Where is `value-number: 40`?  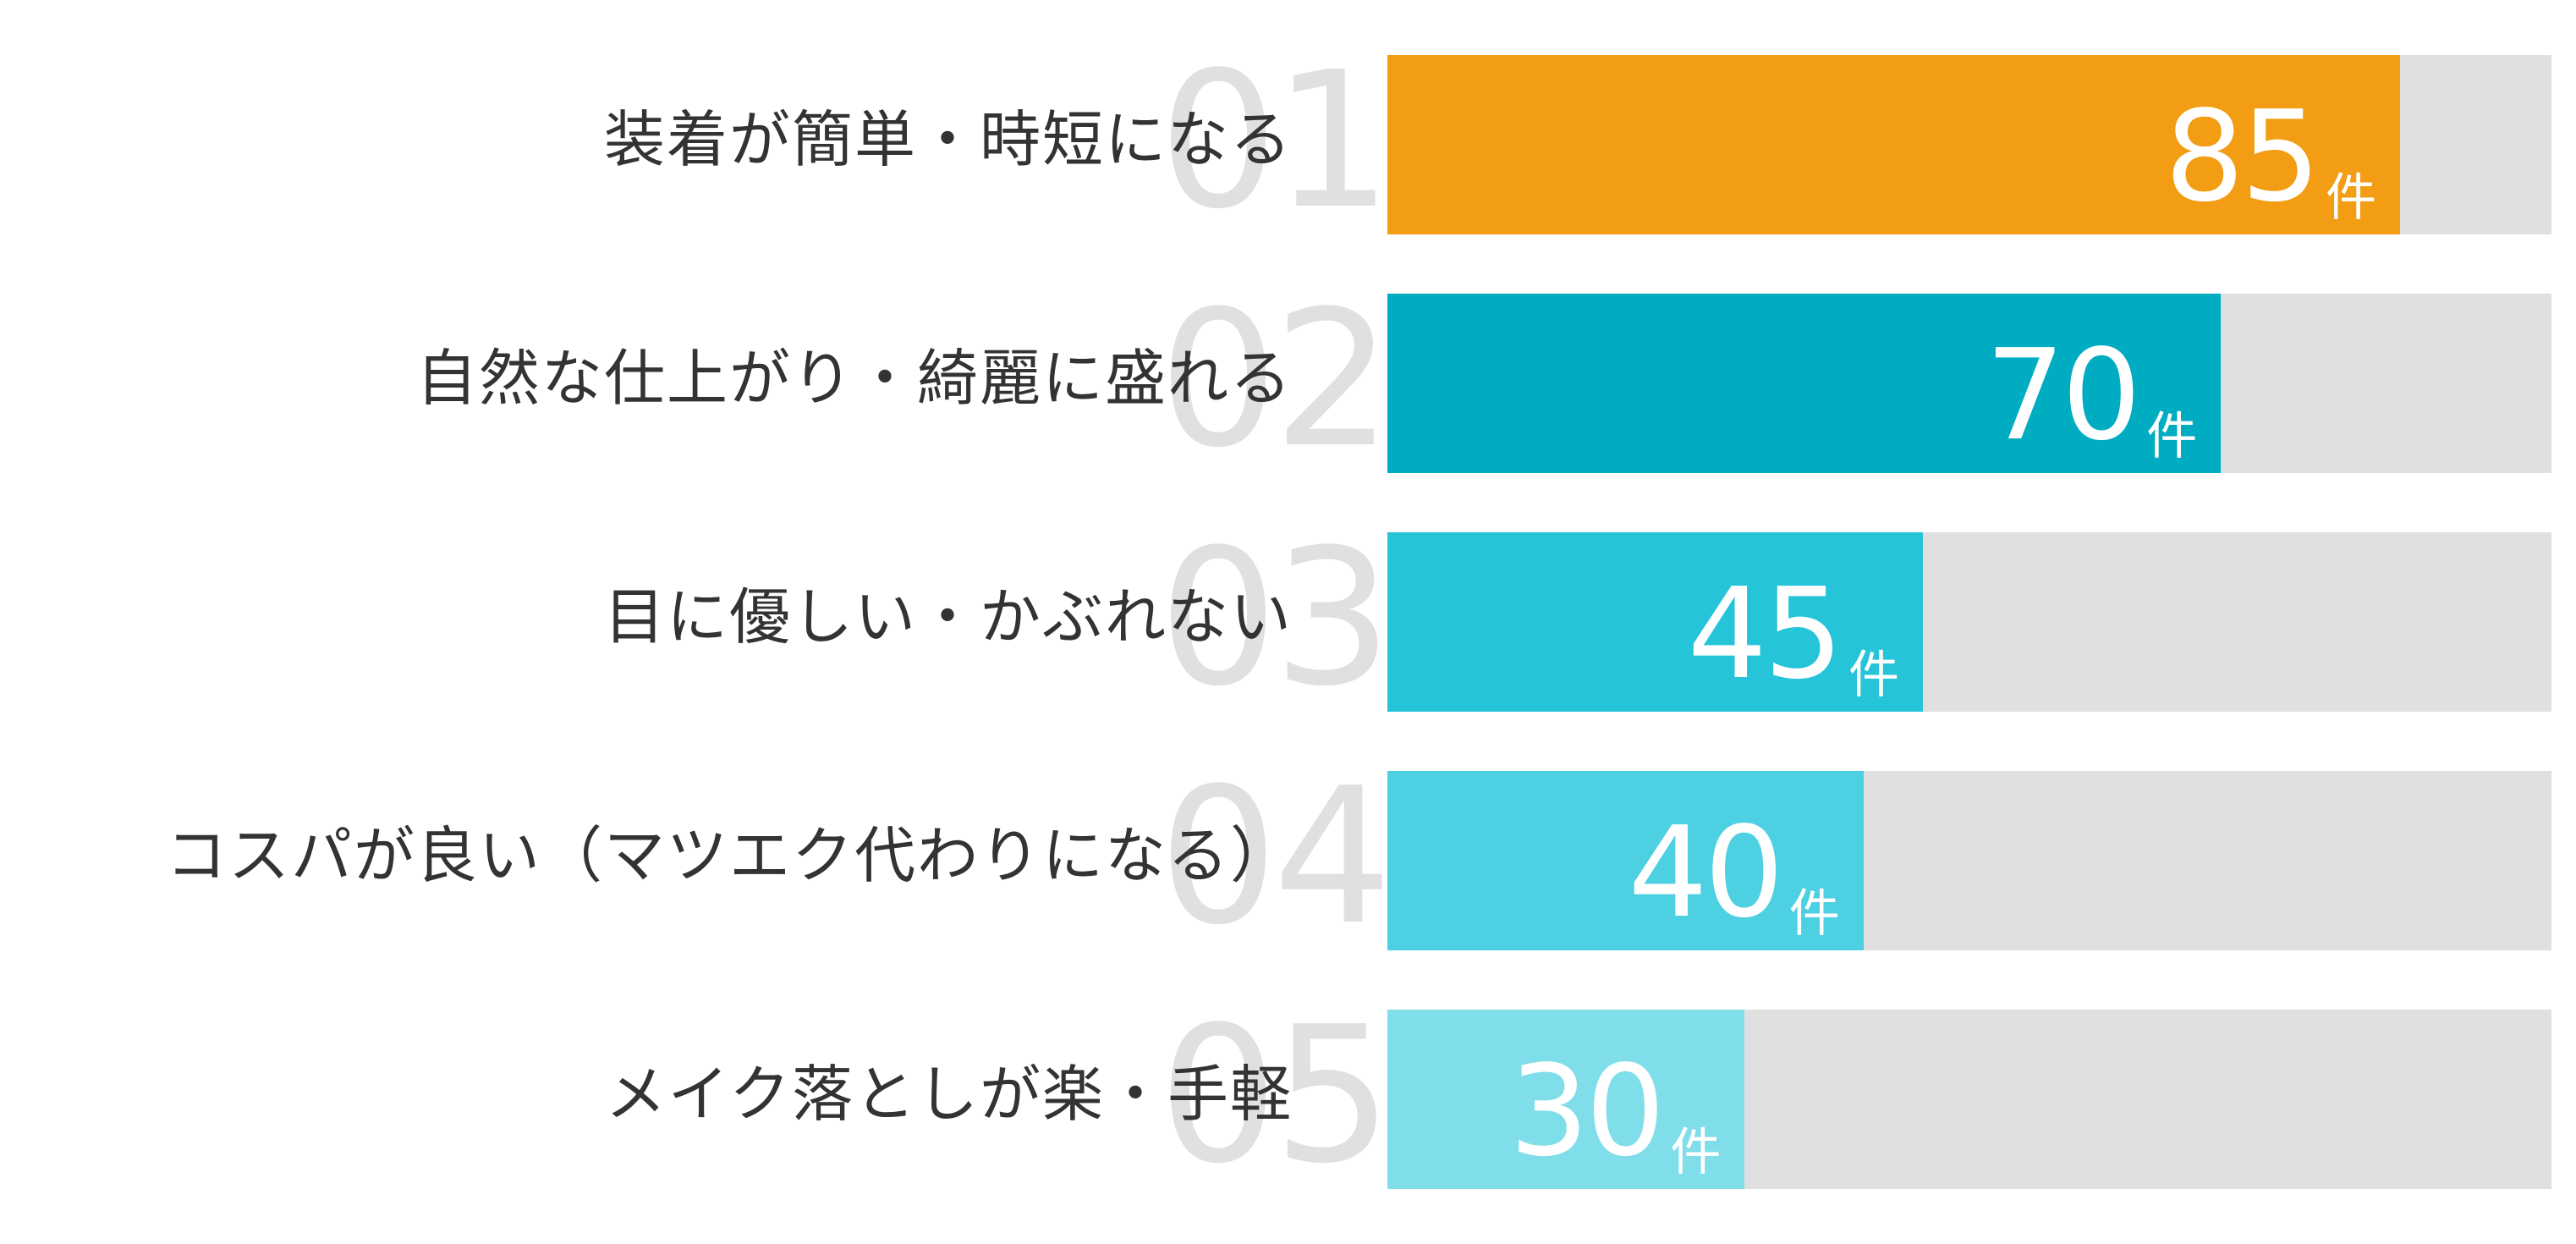
value-number: 40 is located at coordinates (1706, 872).